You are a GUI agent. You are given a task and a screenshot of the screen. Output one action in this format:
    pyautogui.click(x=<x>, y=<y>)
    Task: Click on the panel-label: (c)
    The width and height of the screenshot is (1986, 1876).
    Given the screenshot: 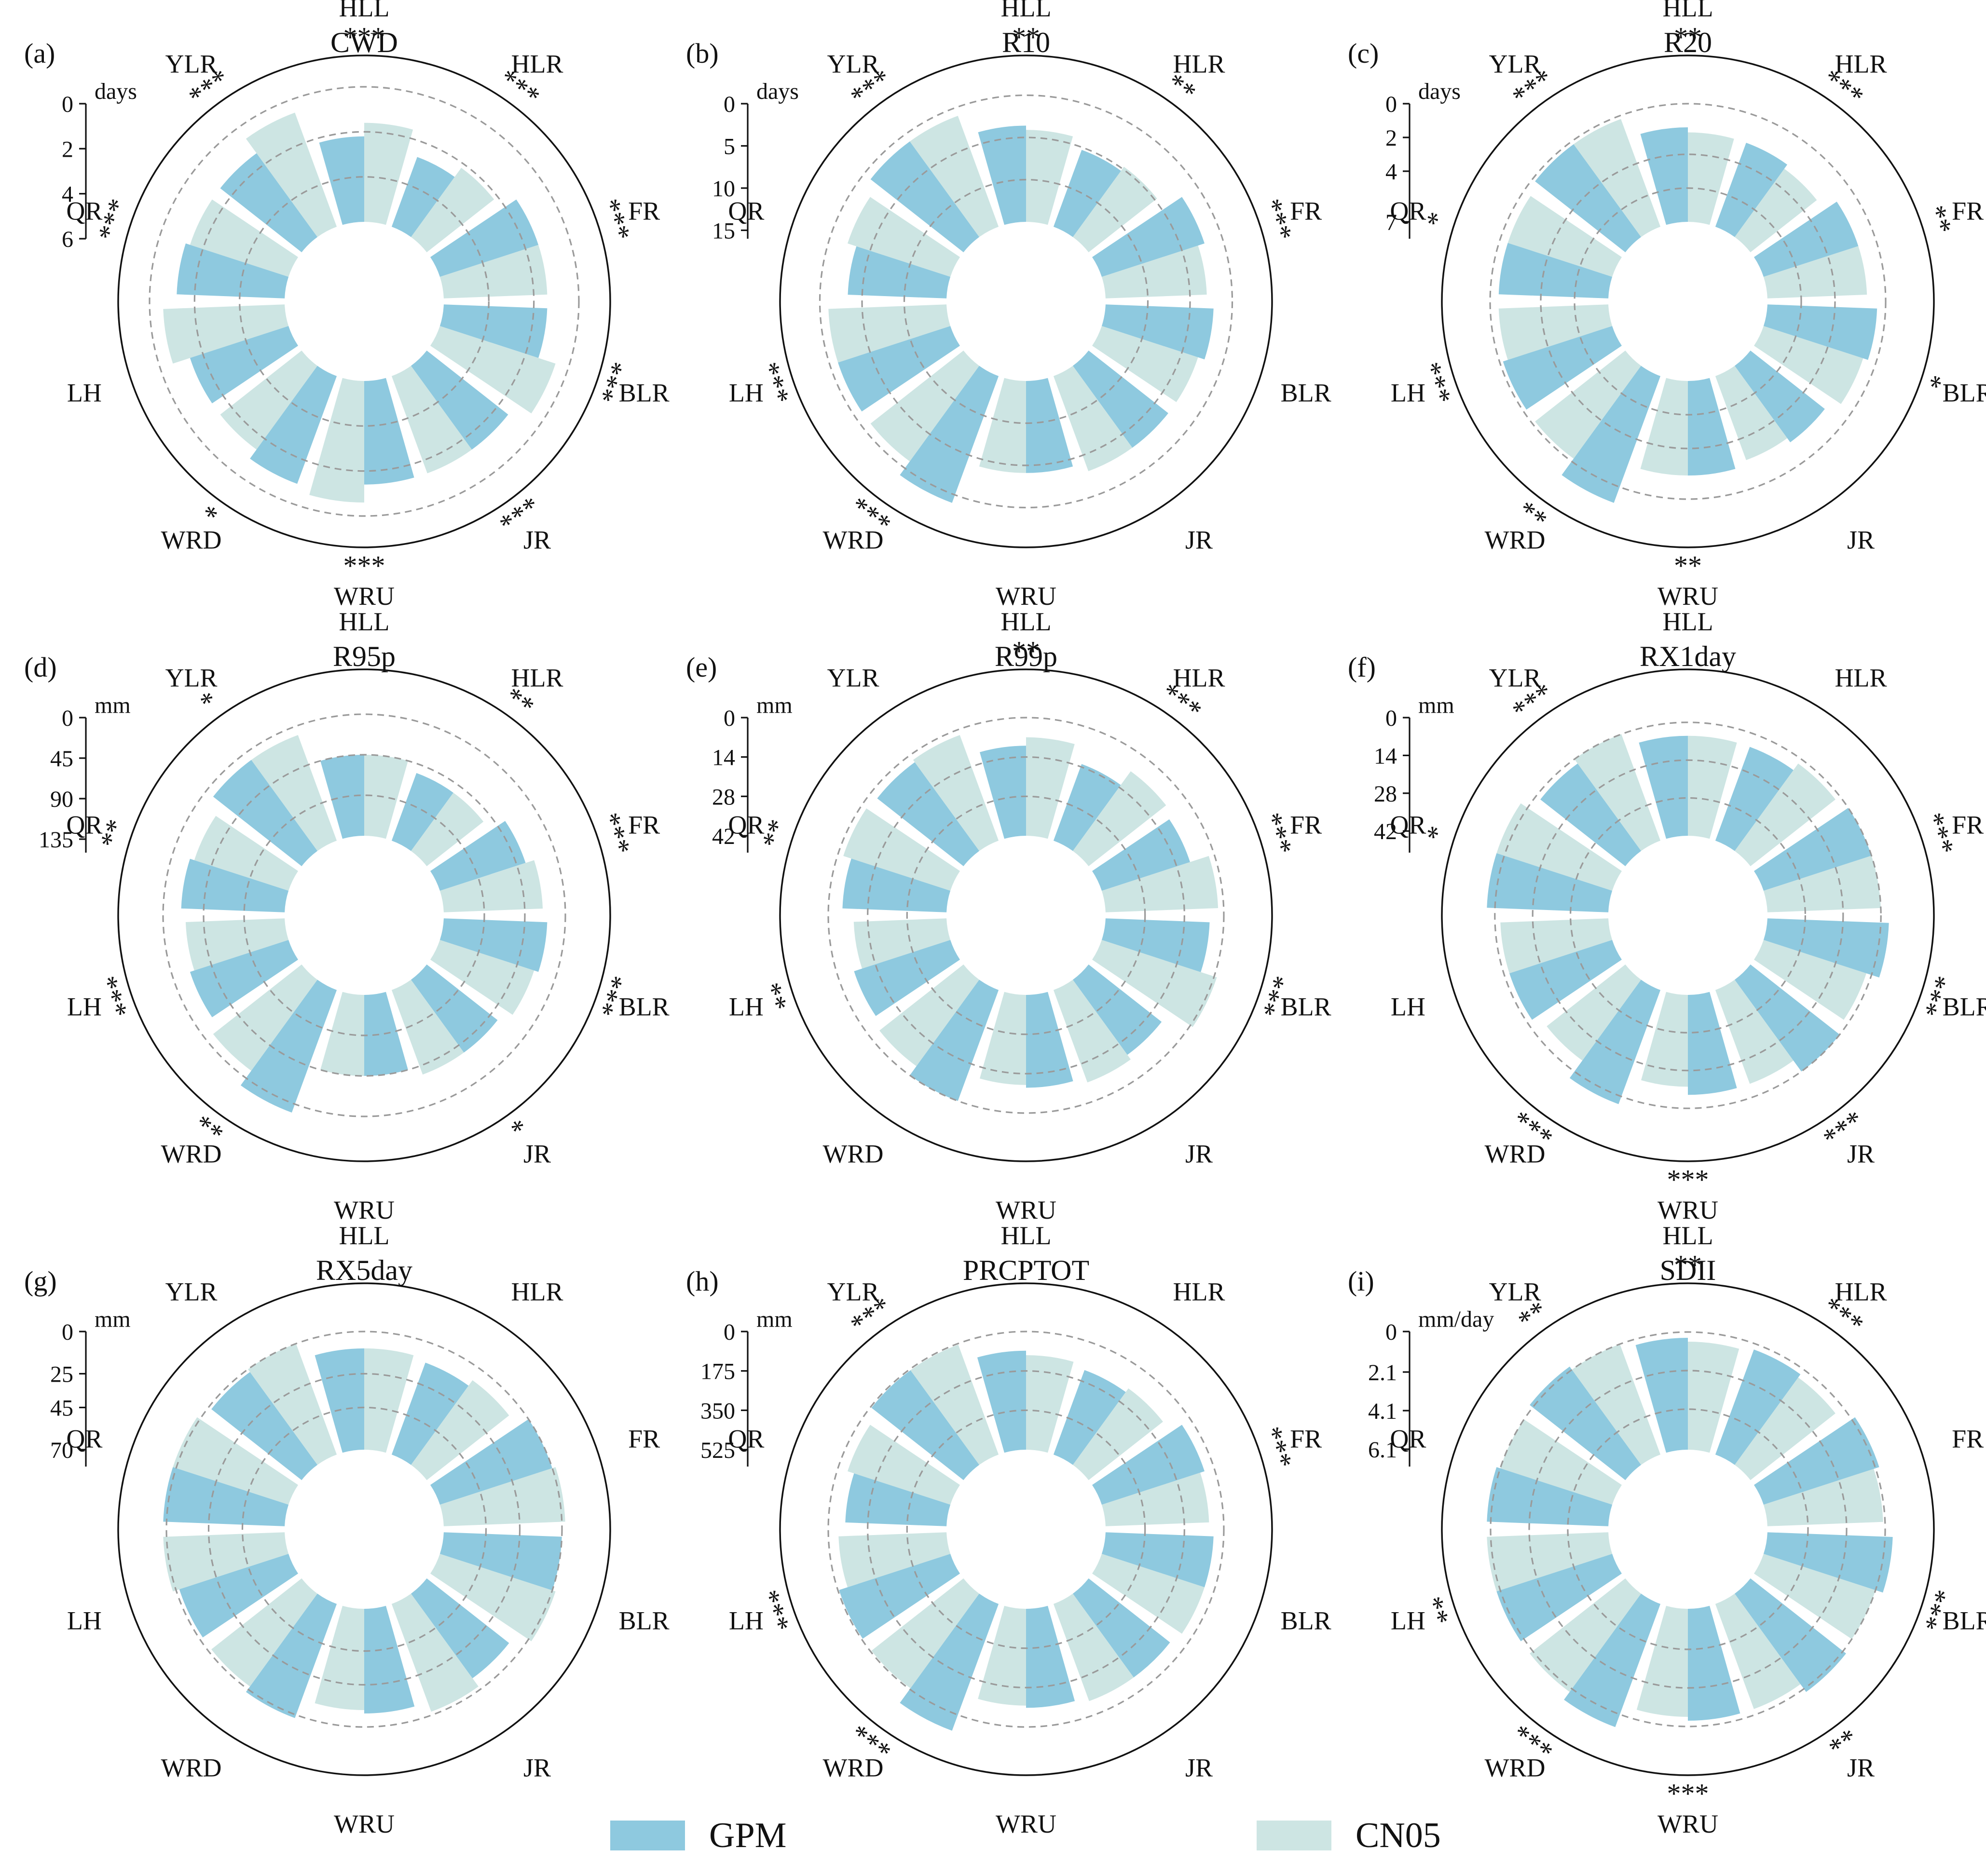 What is the action you would take?
    pyautogui.click(x=1363, y=53)
    